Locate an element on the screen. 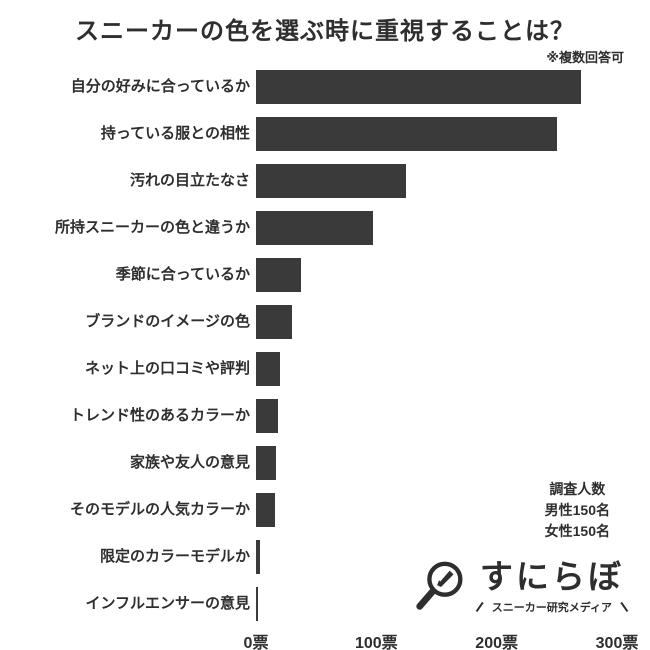 The height and width of the screenshot is (650, 650). logo-subtitle: スニーカー研究メディア is located at coordinates (552, 607).